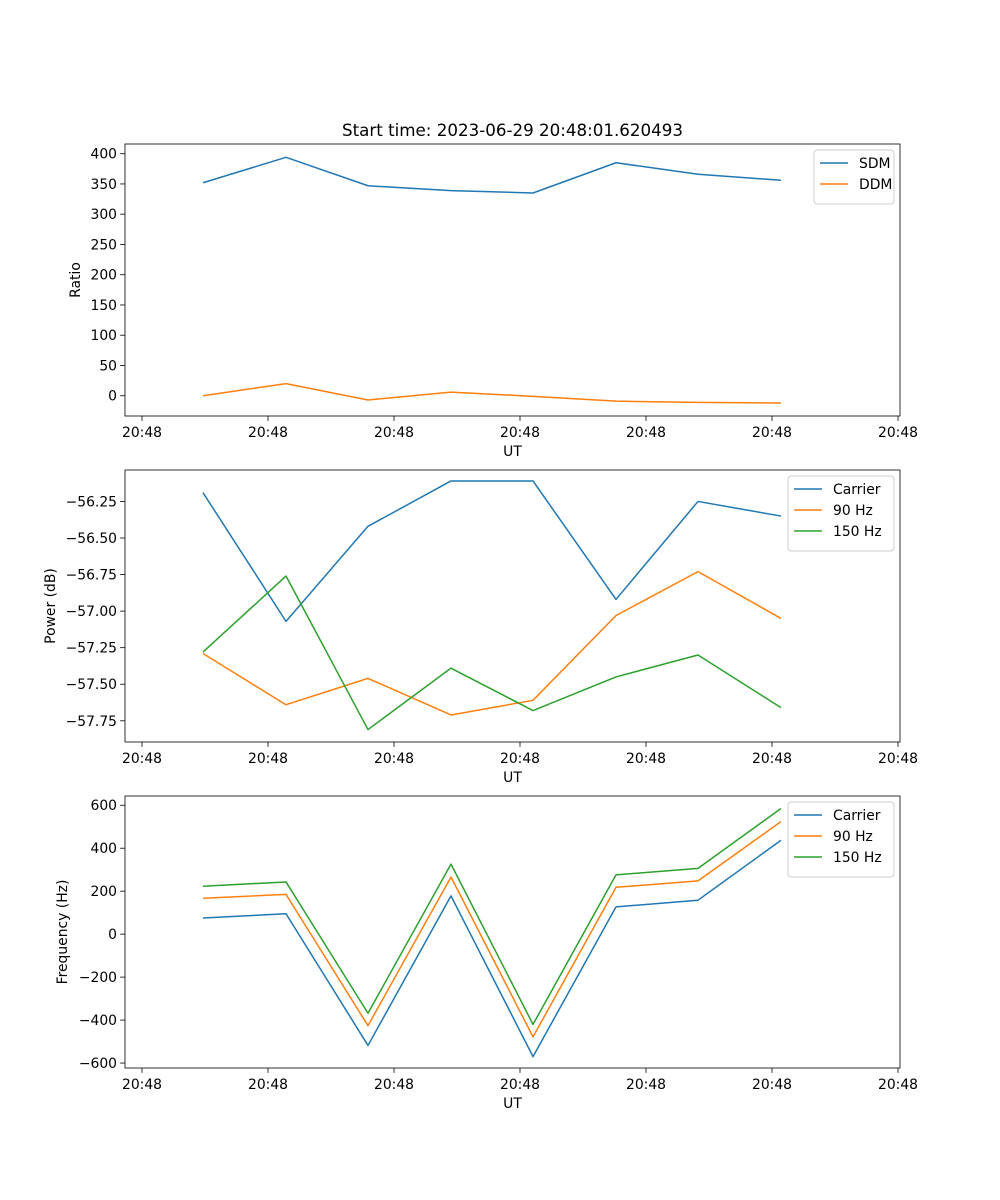 The height and width of the screenshot is (1200, 1000). What do you see at coordinates (91, 649) in the screenshot?
I see `y-tick-label: −57.25` at bounding box center [91, 649].